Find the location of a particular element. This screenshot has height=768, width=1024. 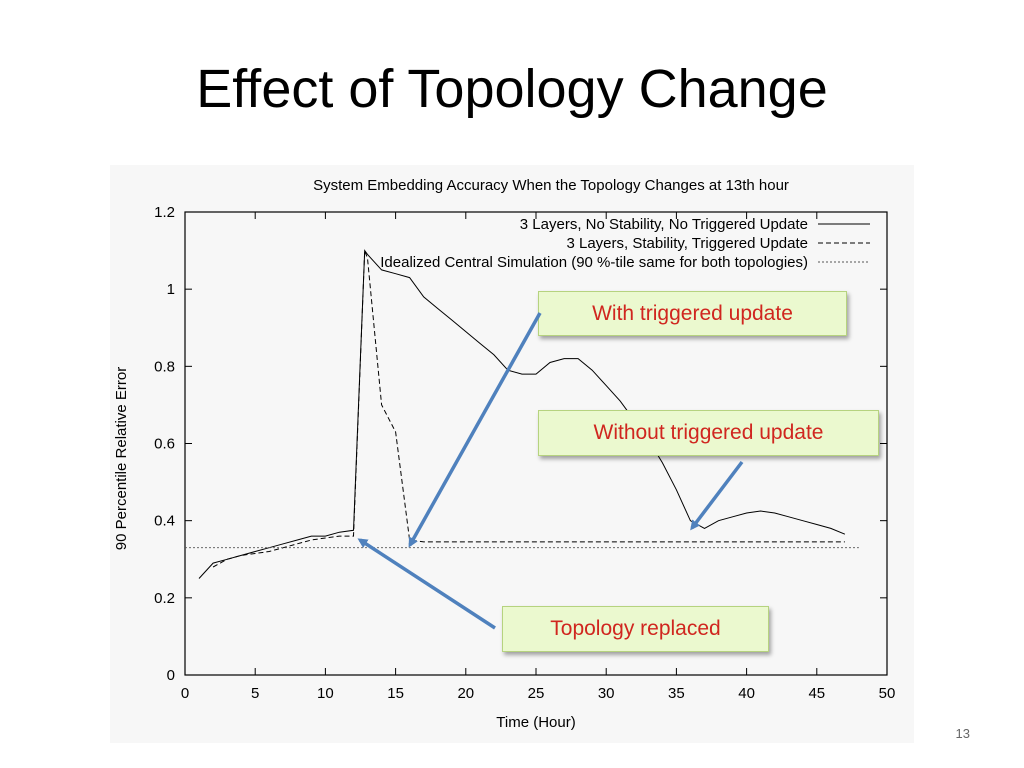

x-tick-label: 5 is located at coordinates (255, 693).